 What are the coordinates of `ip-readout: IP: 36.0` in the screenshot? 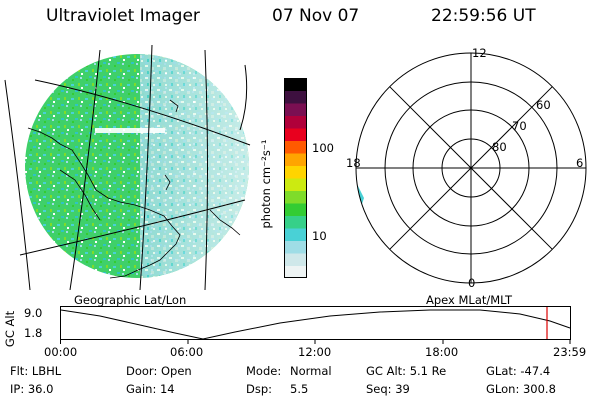 It's located at (32, 389).